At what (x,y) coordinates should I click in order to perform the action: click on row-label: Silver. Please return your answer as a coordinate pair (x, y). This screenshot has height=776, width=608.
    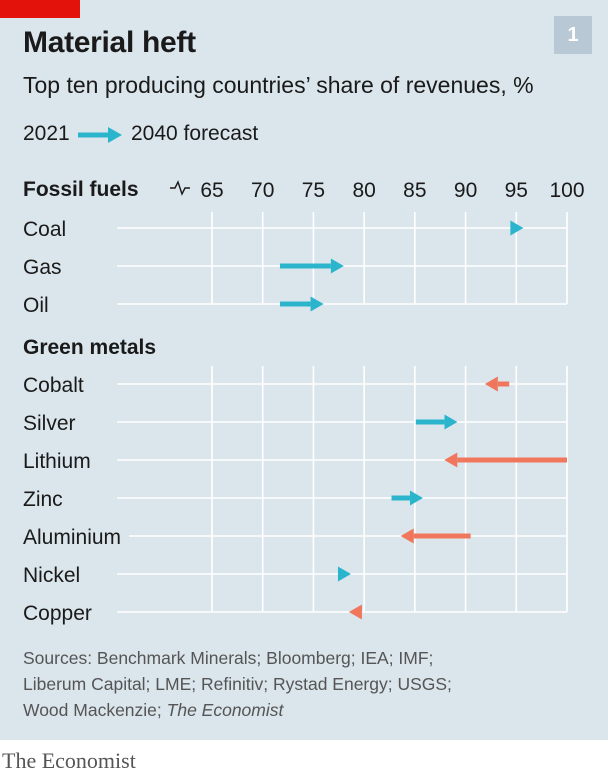
    Looking at the image, I should click on (49, 423).